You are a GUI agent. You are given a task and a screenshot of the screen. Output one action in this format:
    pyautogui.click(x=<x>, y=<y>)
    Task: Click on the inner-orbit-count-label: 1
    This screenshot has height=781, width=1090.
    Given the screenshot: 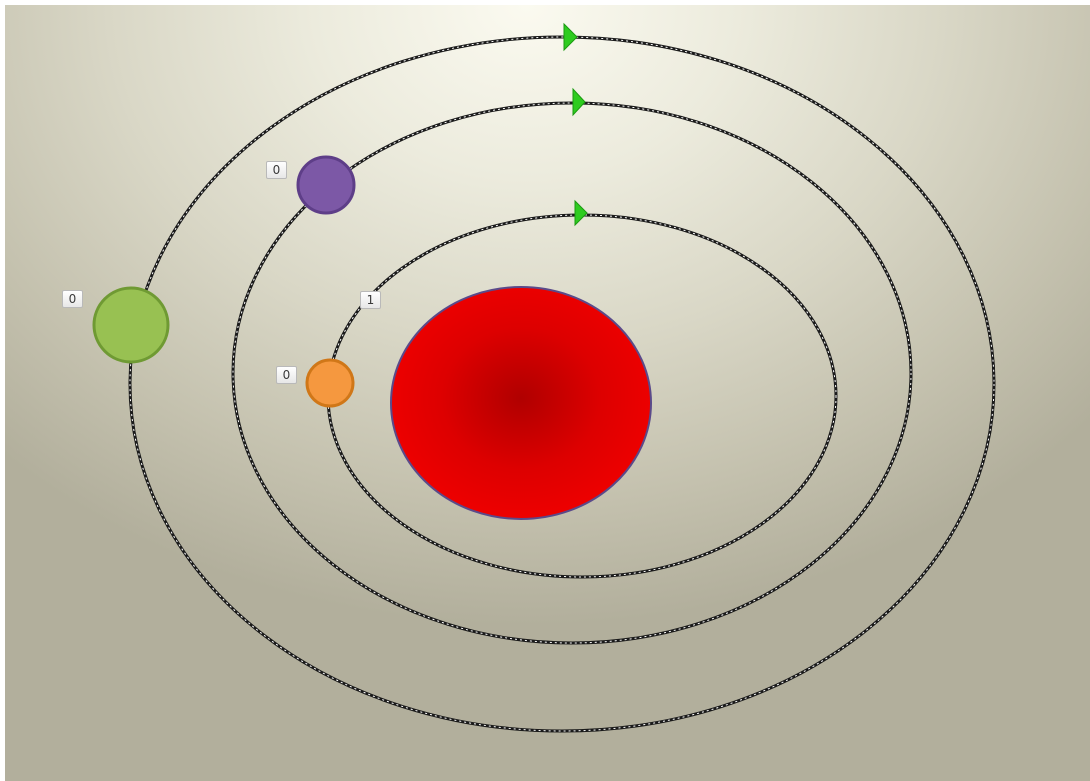 What is the action you would take?
    pyautogui.click(x=370, y=300)
    